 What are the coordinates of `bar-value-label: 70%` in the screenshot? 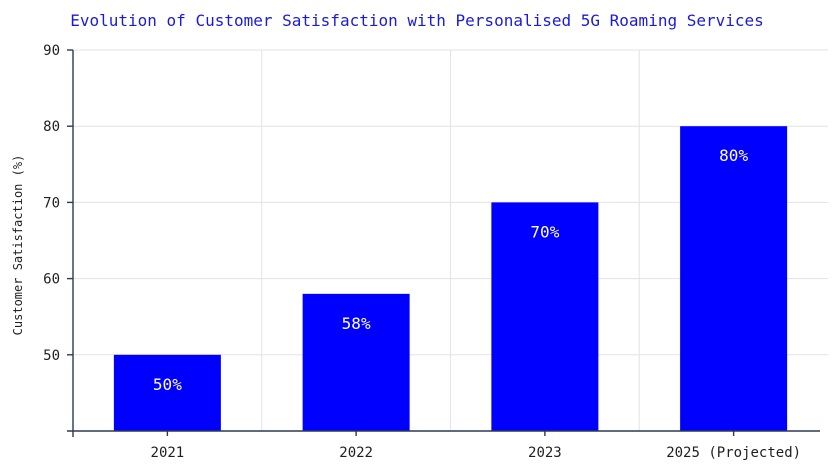 It's located at (544, 231).